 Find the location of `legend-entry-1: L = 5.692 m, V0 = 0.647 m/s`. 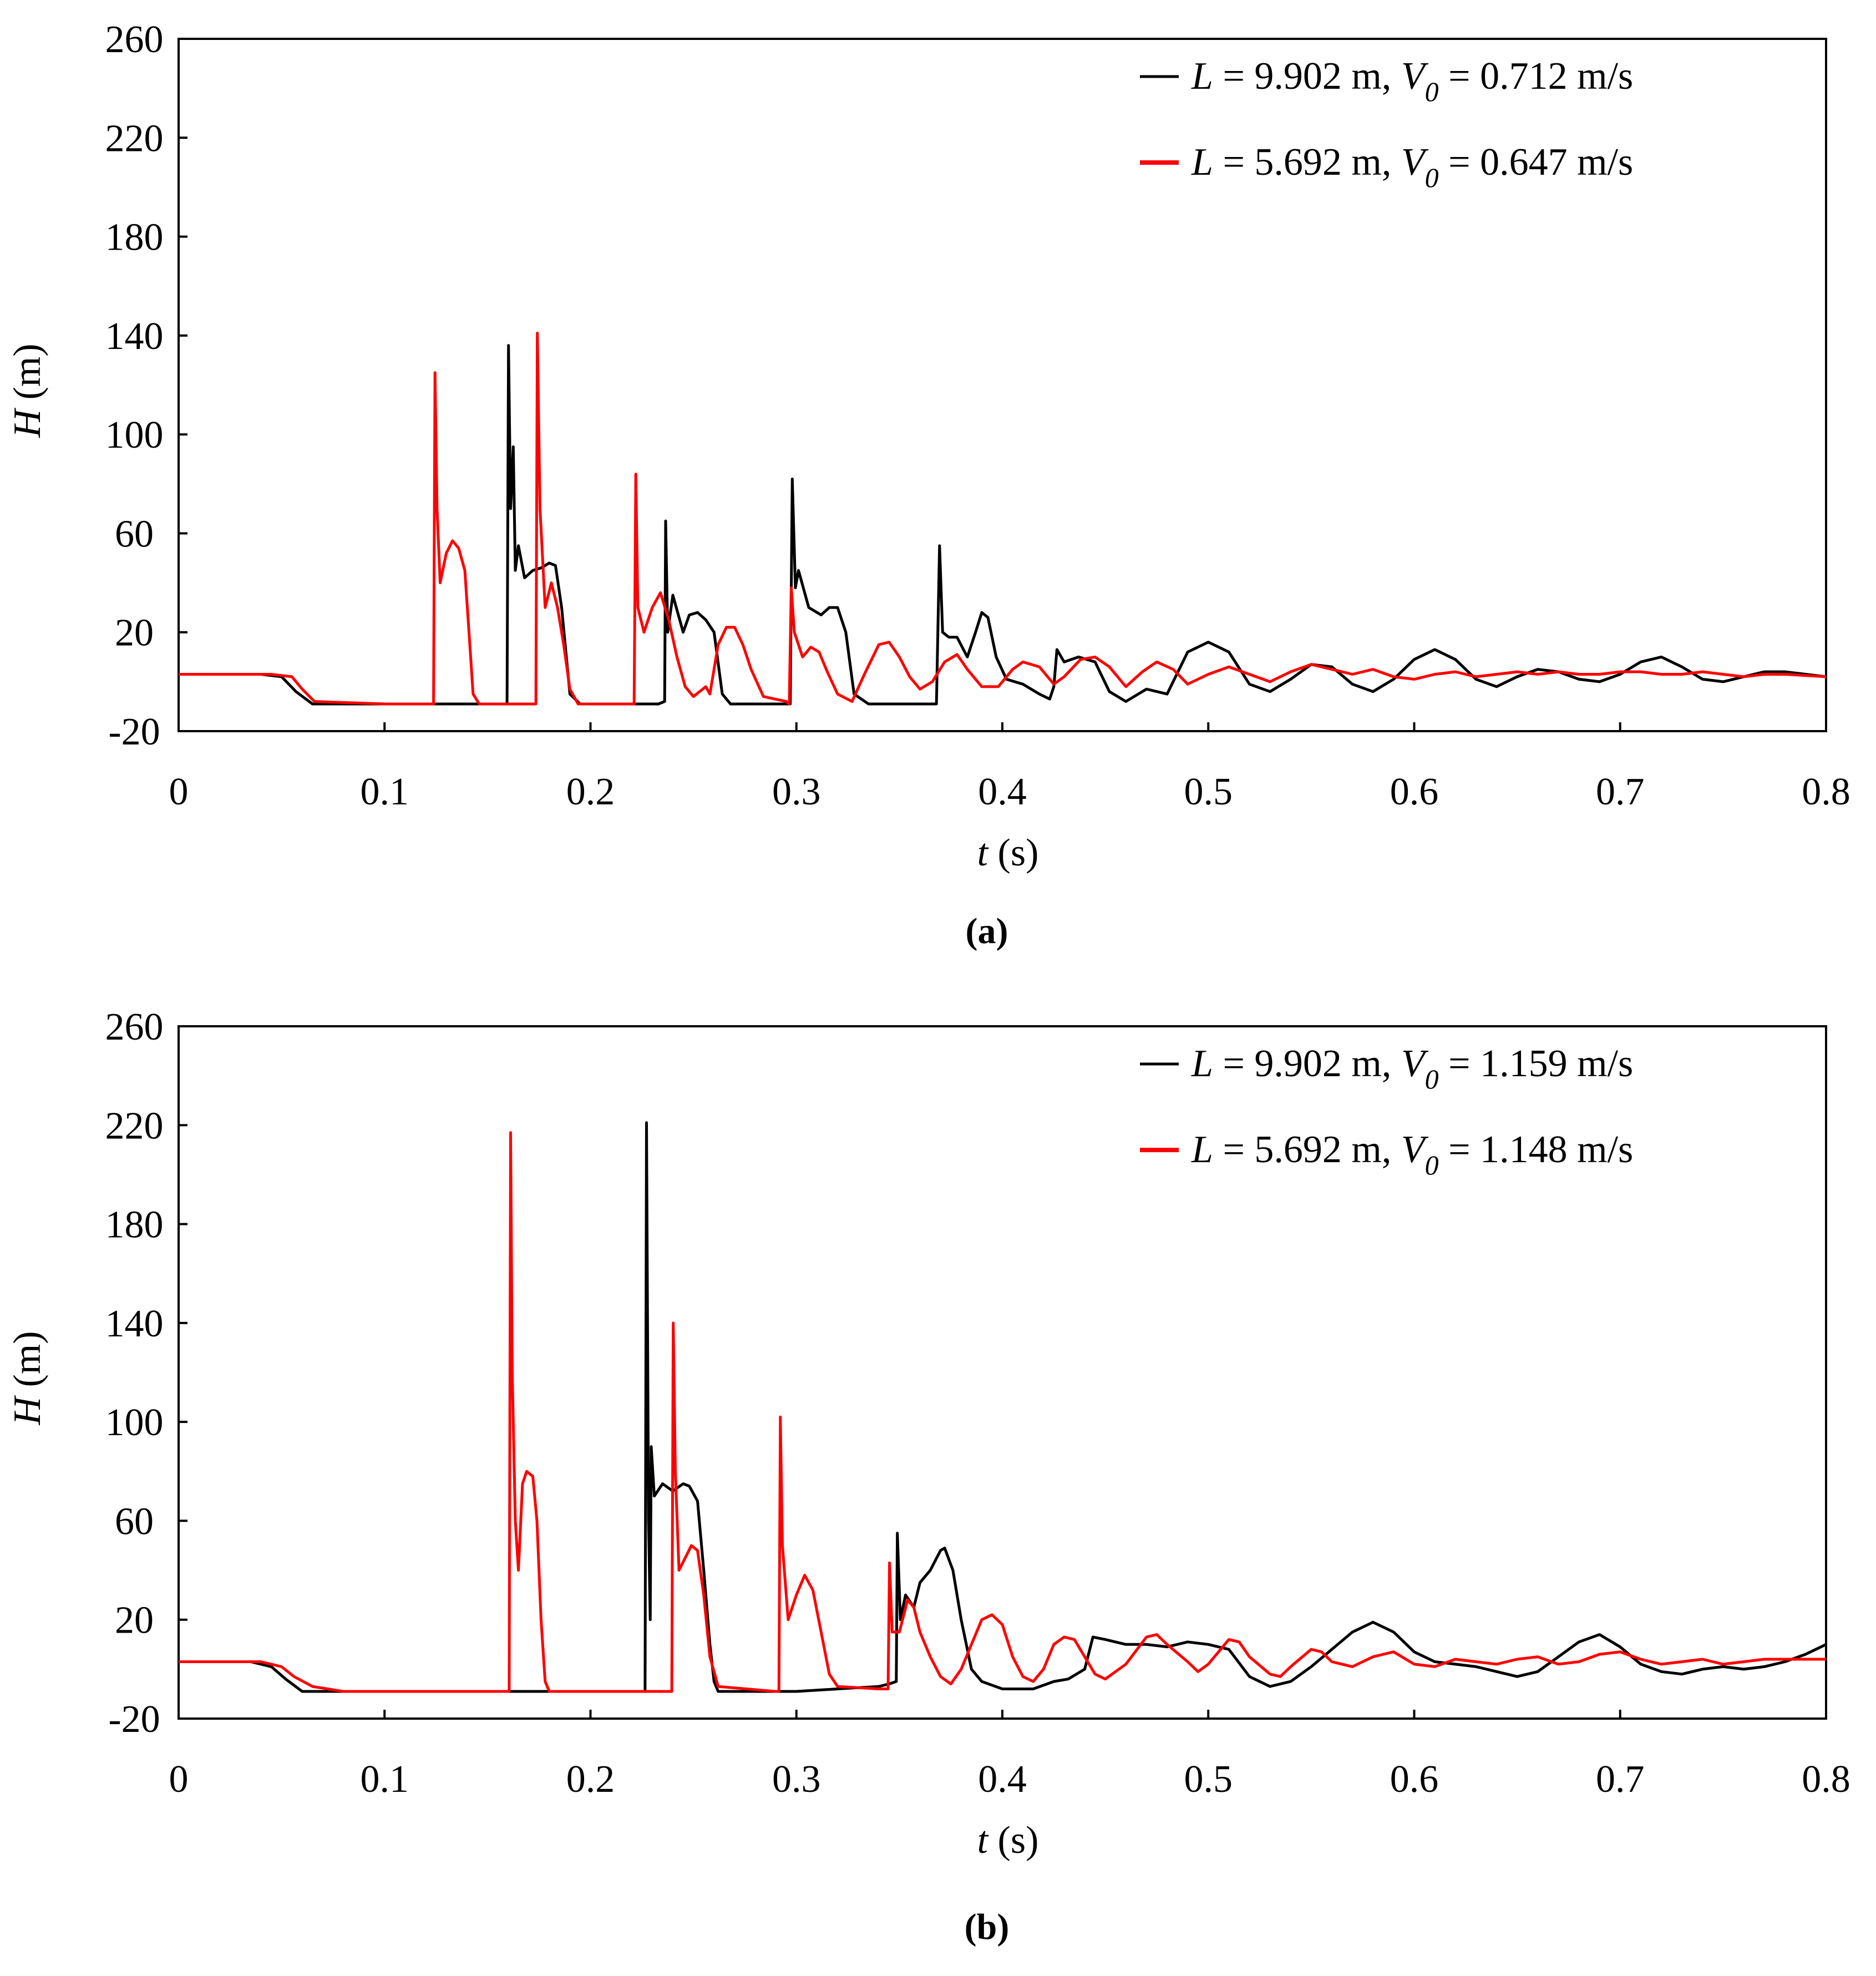

legend-entry-1: L = 5.692 m, V0 = 0.647 m/s is located at coordinates (1386, 167).